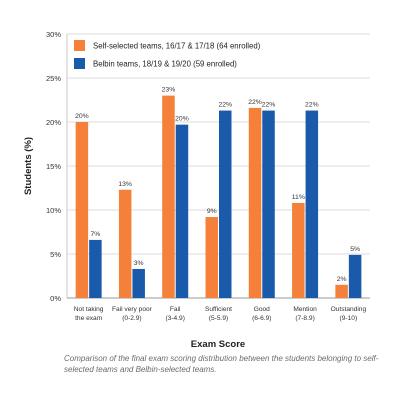  Describe the element at coordinates (305, 314) in the screenshot. I see `x-tick-label: Mention (7-8.9)` at that location.